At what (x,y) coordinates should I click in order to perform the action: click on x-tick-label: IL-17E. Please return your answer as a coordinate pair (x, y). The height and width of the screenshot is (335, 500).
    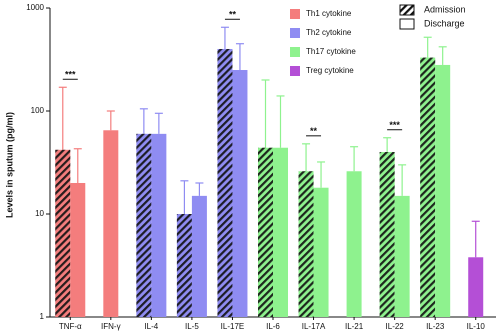
    Looking at the image, I should click on (233, 326).